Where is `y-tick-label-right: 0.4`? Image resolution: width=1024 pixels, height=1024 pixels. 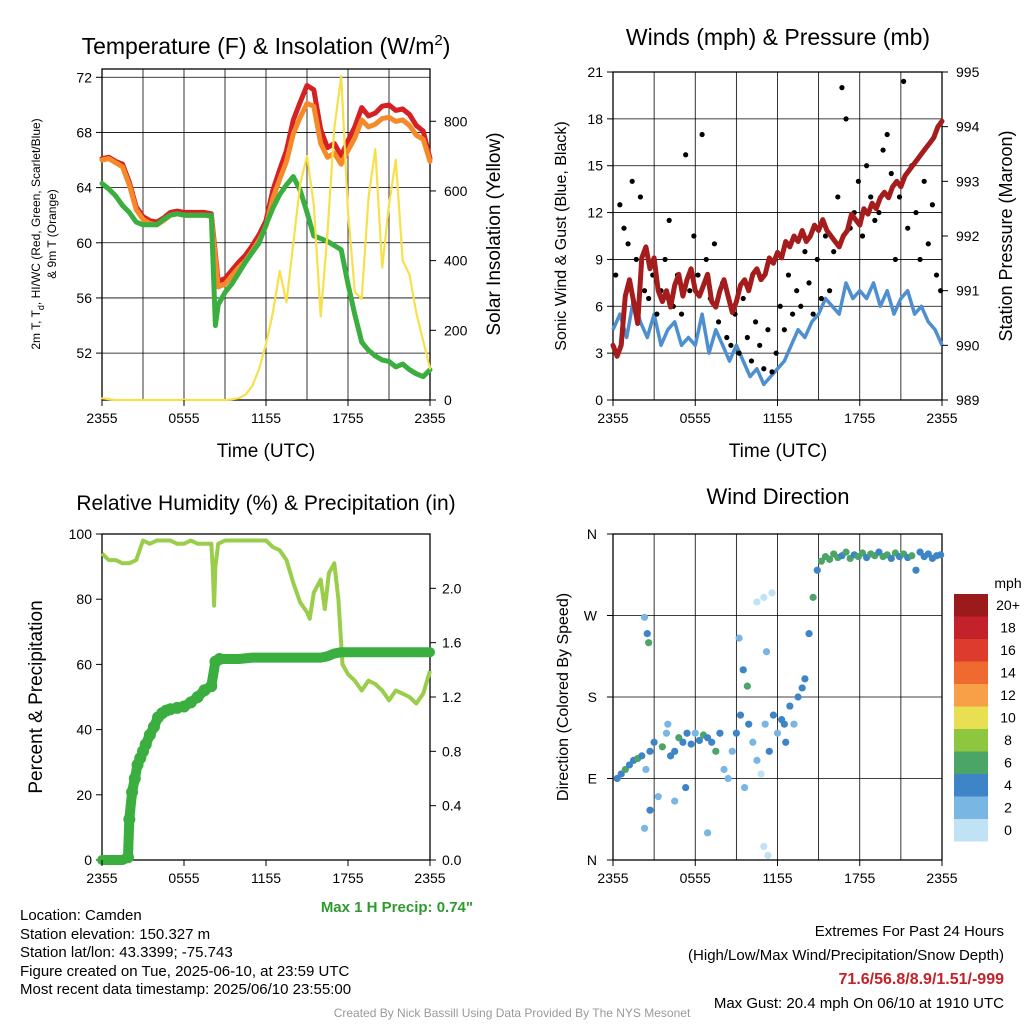
y-tick-label-right: 0.4 is located at coordinates (452, 806).